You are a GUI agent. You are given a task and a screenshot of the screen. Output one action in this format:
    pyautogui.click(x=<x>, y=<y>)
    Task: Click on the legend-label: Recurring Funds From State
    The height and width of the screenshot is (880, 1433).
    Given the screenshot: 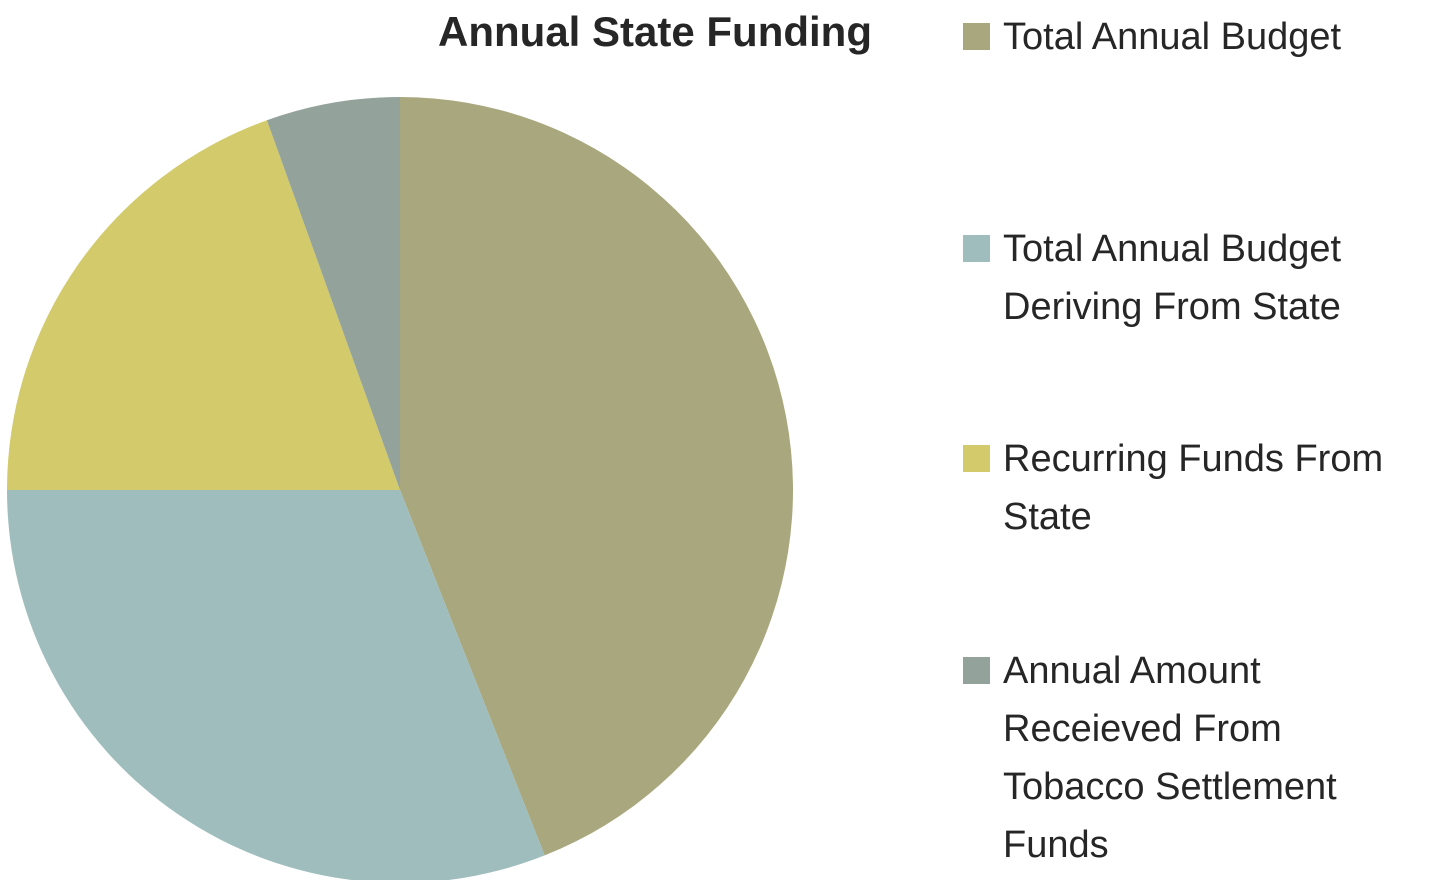 What is the action you would take?
    pyautogui.click(x=1193, y=488)
    